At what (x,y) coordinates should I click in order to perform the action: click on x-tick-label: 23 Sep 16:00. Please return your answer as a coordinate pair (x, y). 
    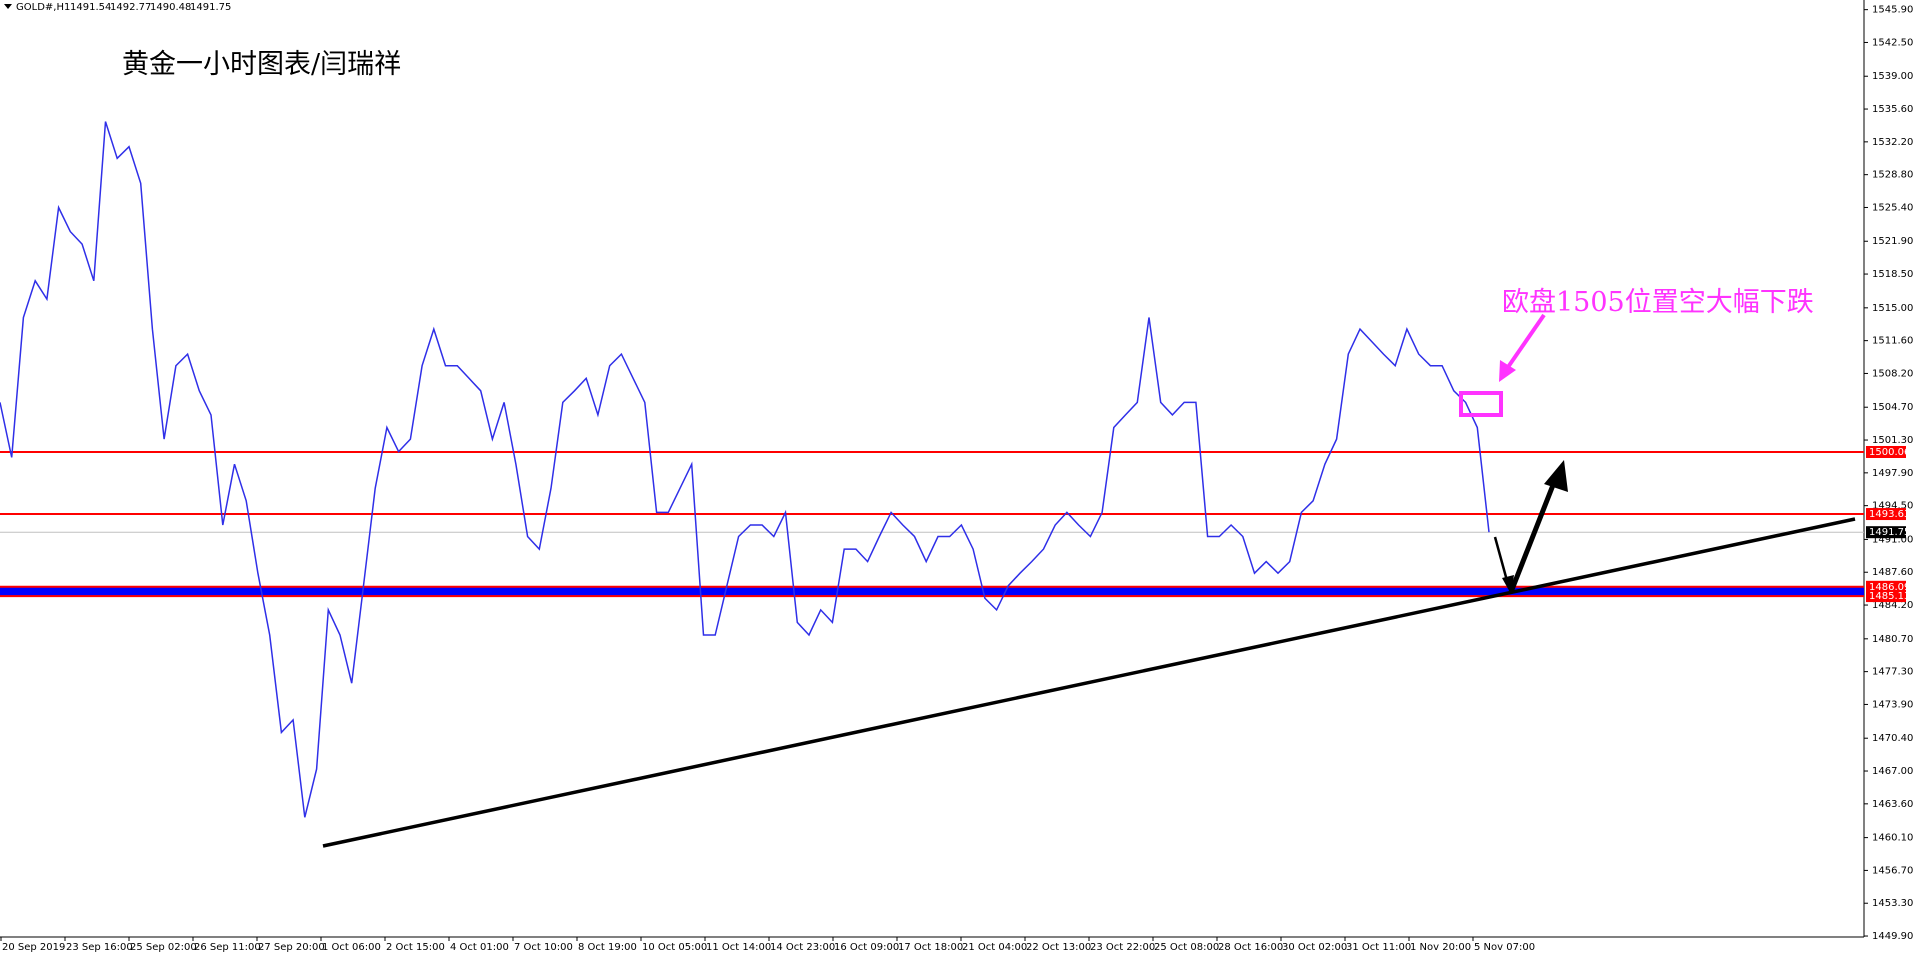
    Looking at the image, I should click on (99, 947).